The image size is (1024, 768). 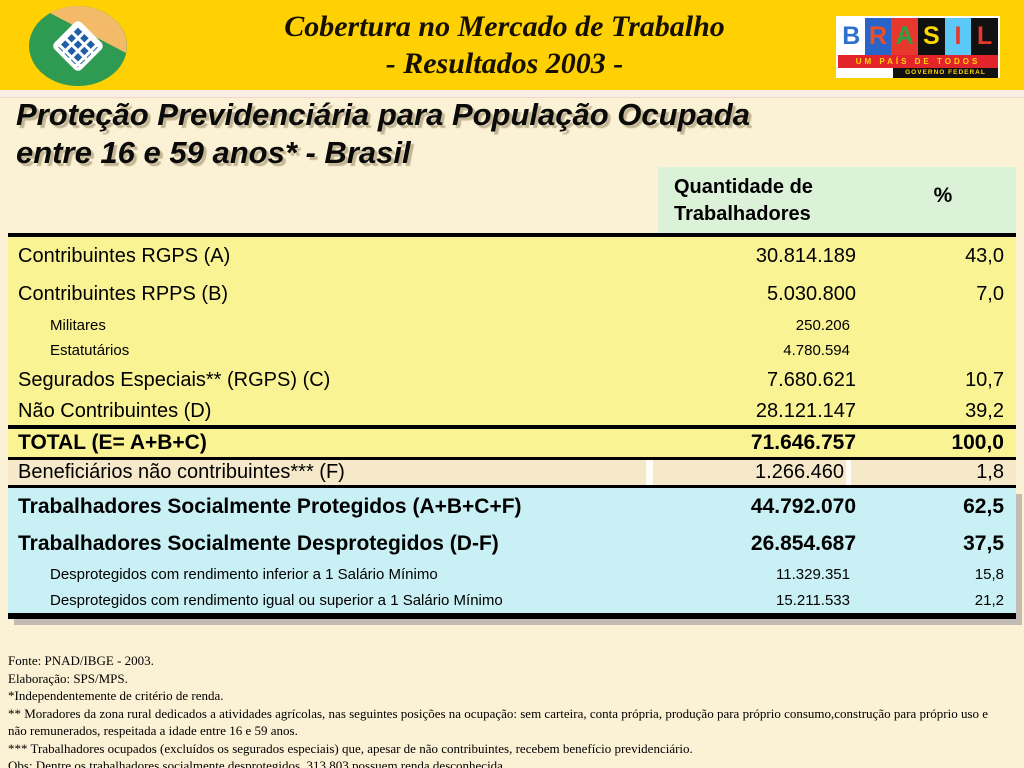 What do you see at coordinates (78, 45) in the screenshot?
I see `previdencia-social-icon` at bounding box center [78, 45].